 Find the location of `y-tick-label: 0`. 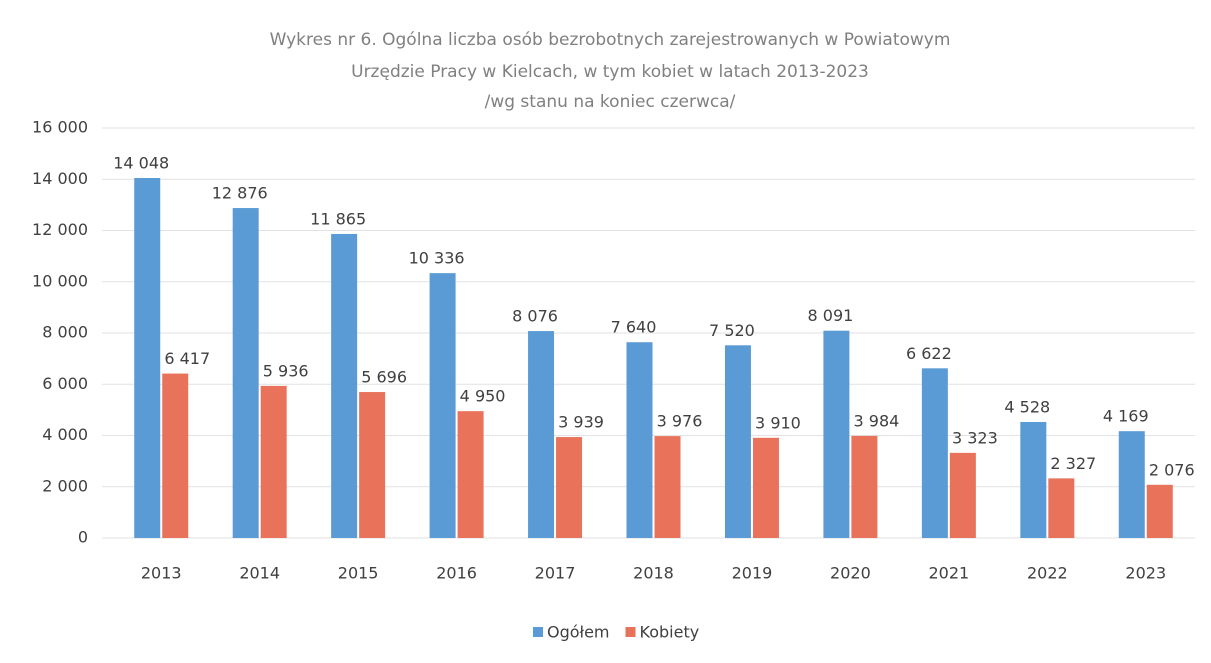

y-tick-label: 0 is located at coordinates (83, 537).